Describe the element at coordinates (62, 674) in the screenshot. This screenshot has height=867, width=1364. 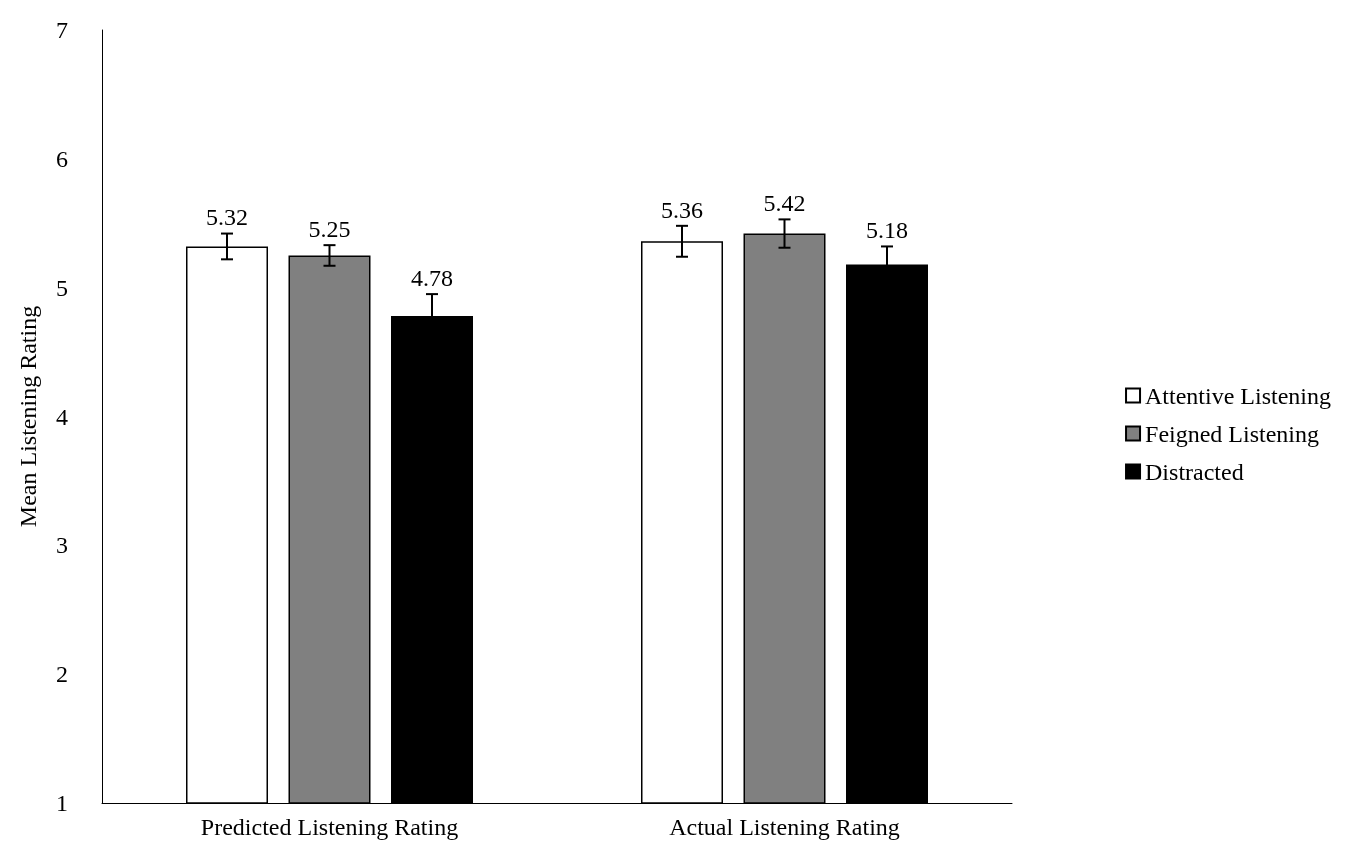
I see `y-tick-label: 2` at that location.